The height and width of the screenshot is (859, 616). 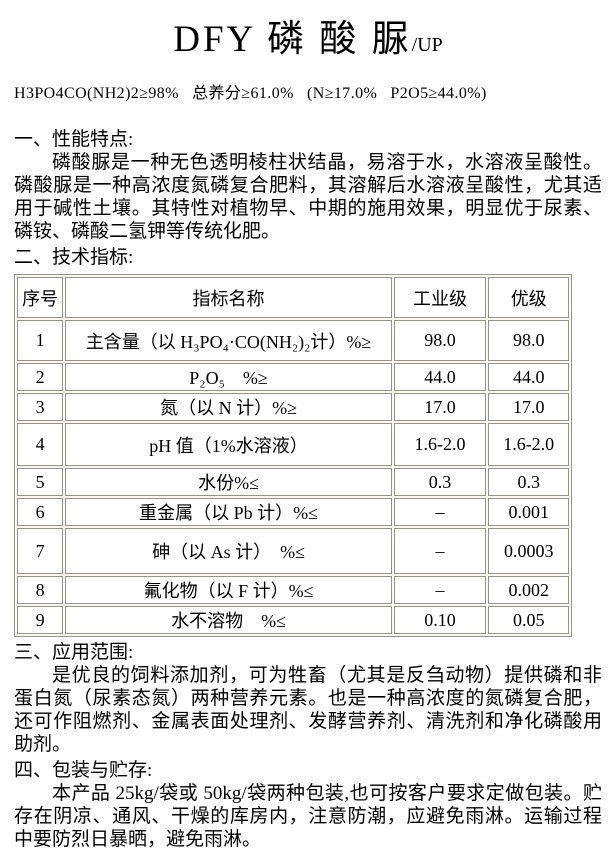 What do you see at coordinates (528, 340) in the screenshot?
I see `cell-premium: 98.0` at bounding box center [528, 340].